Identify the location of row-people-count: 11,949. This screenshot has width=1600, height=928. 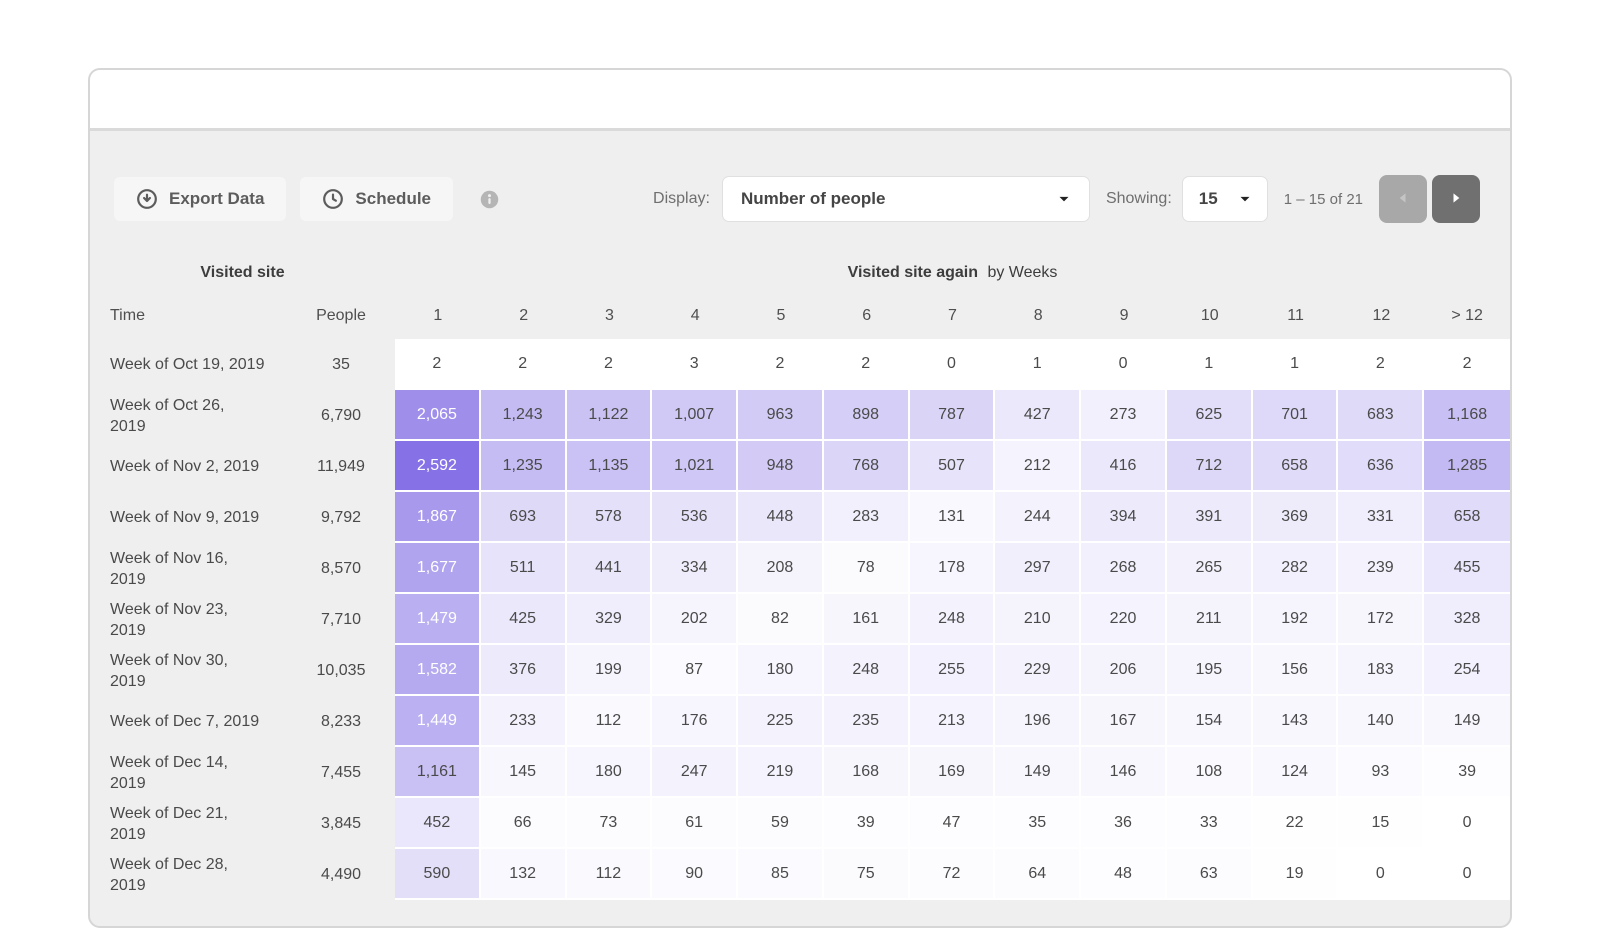
(341, 466).